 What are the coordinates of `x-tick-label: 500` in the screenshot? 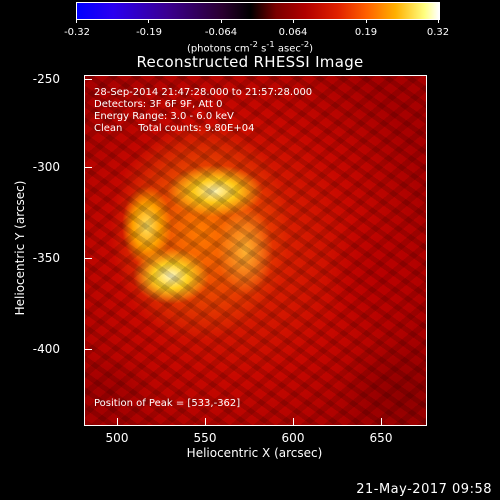 It's located at (117, 438).